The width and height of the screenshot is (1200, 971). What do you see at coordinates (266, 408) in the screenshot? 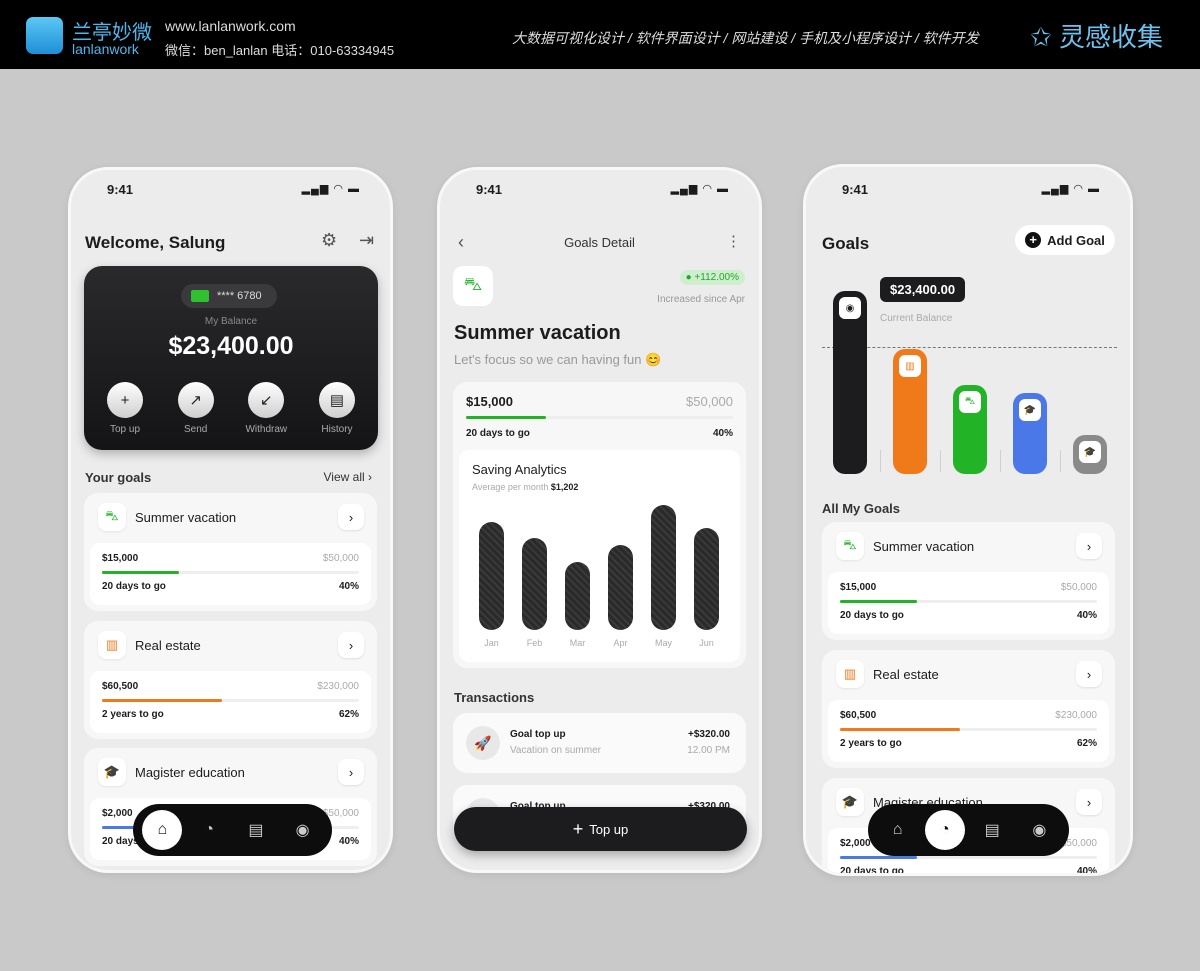
I see `action-withdraw-button: ↙ Withdraw` at bounding box center [266, 408].